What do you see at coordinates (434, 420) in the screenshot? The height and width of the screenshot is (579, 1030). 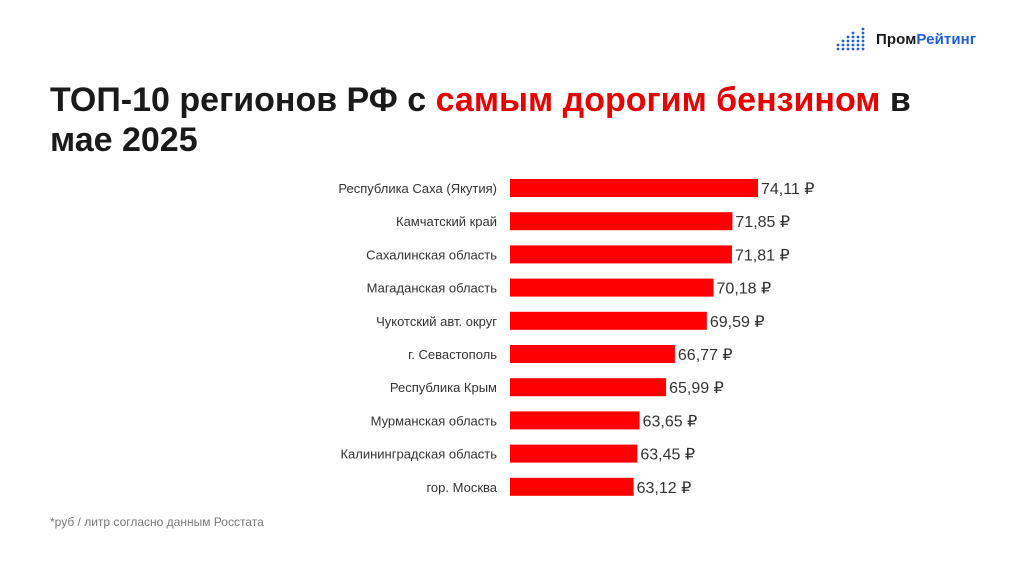 I see `category-label: Мурманская область` at bounding box center [434, 420].